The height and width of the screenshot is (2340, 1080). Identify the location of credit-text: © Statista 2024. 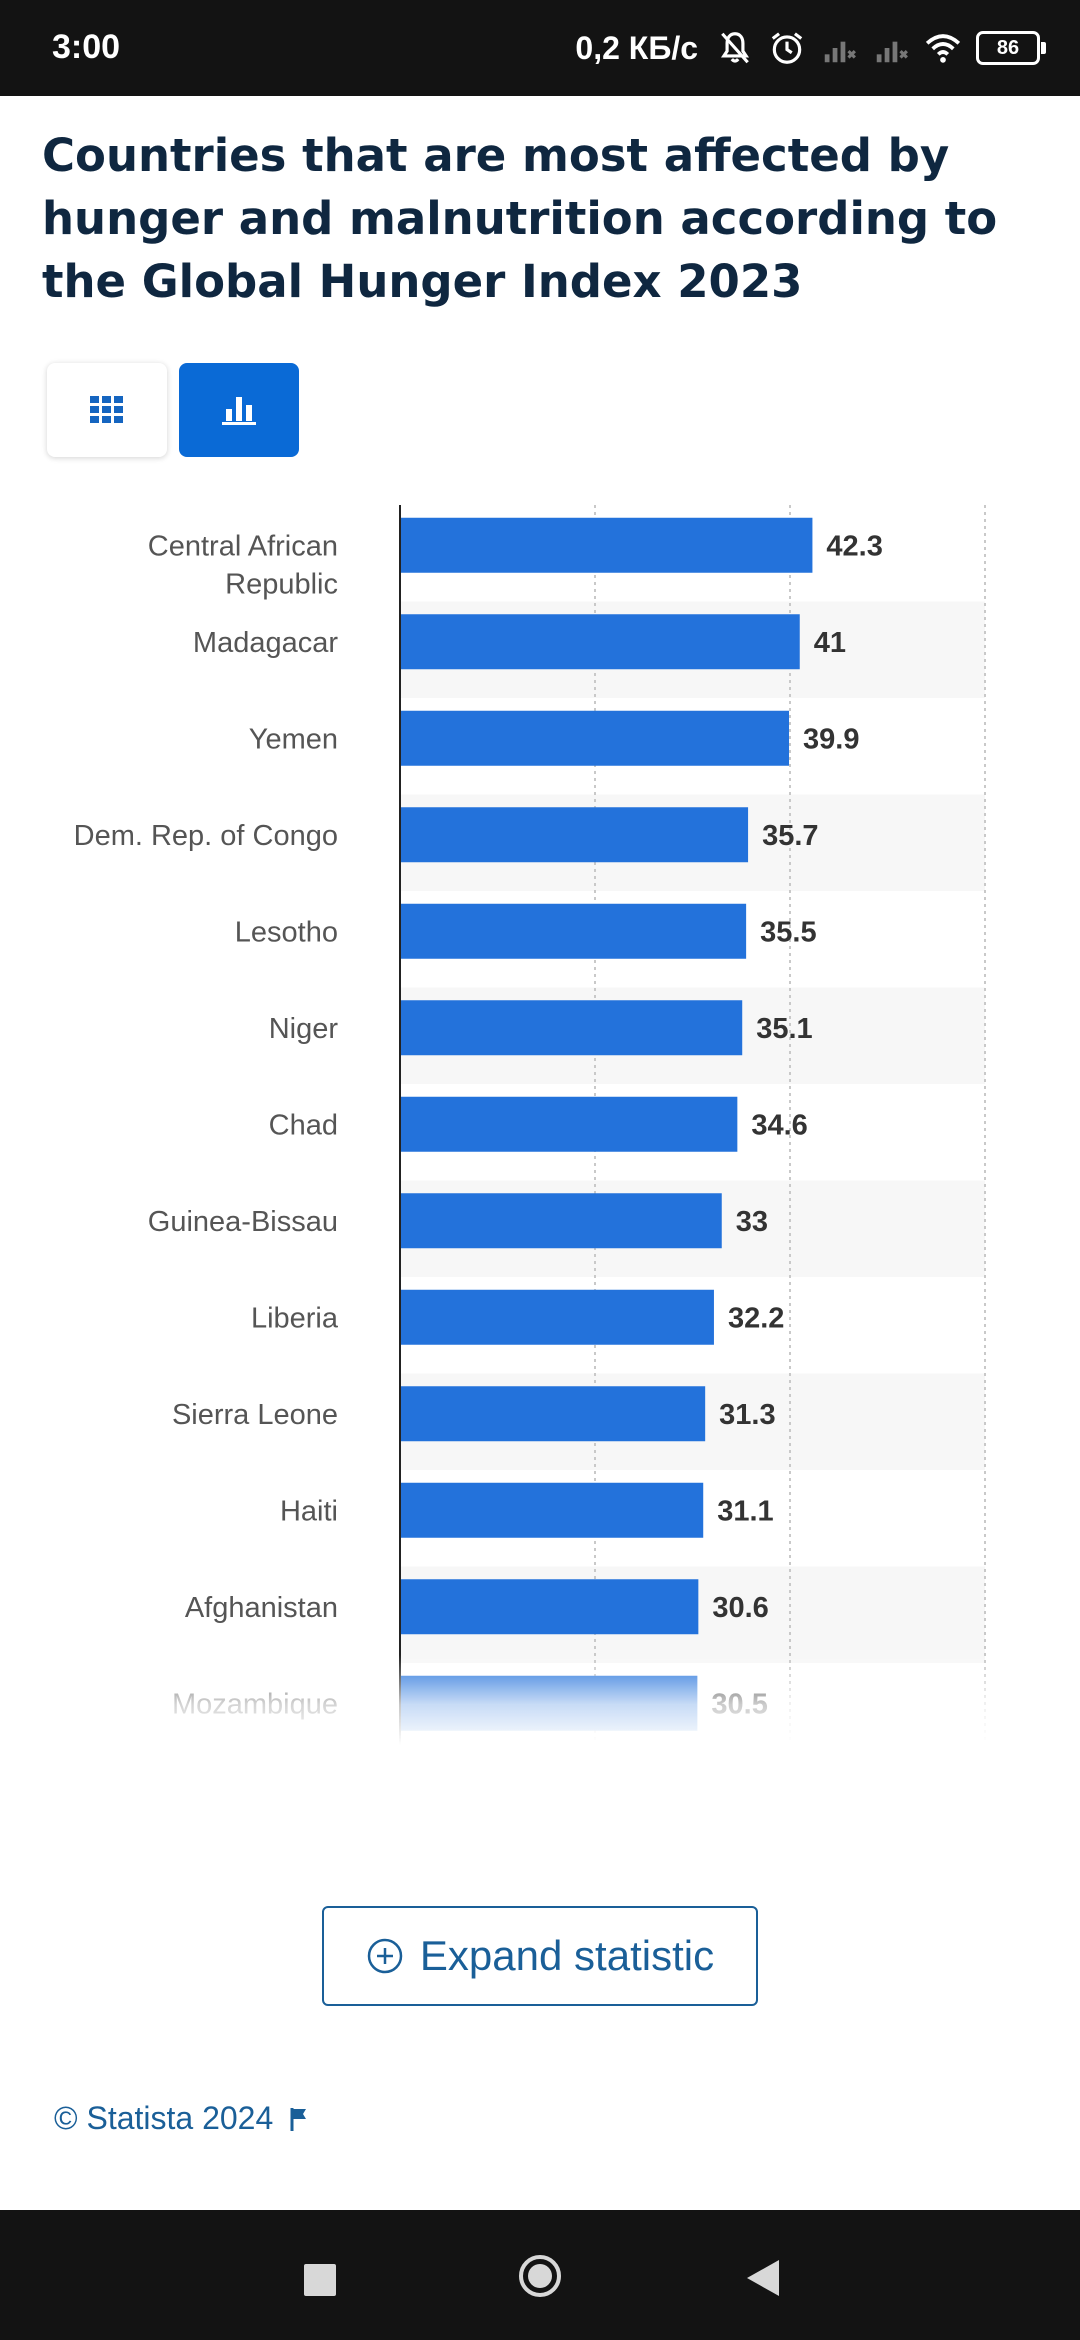
(164, 2118).